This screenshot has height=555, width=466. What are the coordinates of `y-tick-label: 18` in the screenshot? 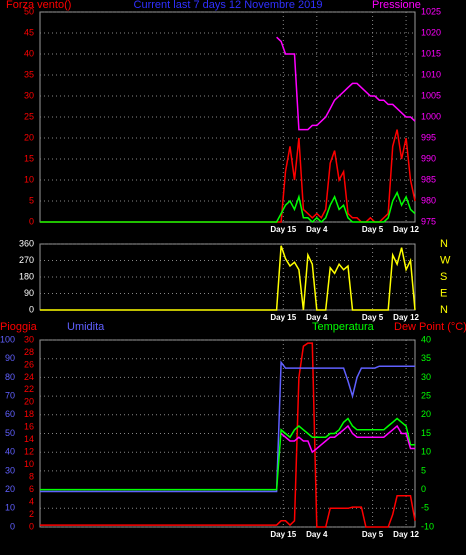 It's located at (29, 414).